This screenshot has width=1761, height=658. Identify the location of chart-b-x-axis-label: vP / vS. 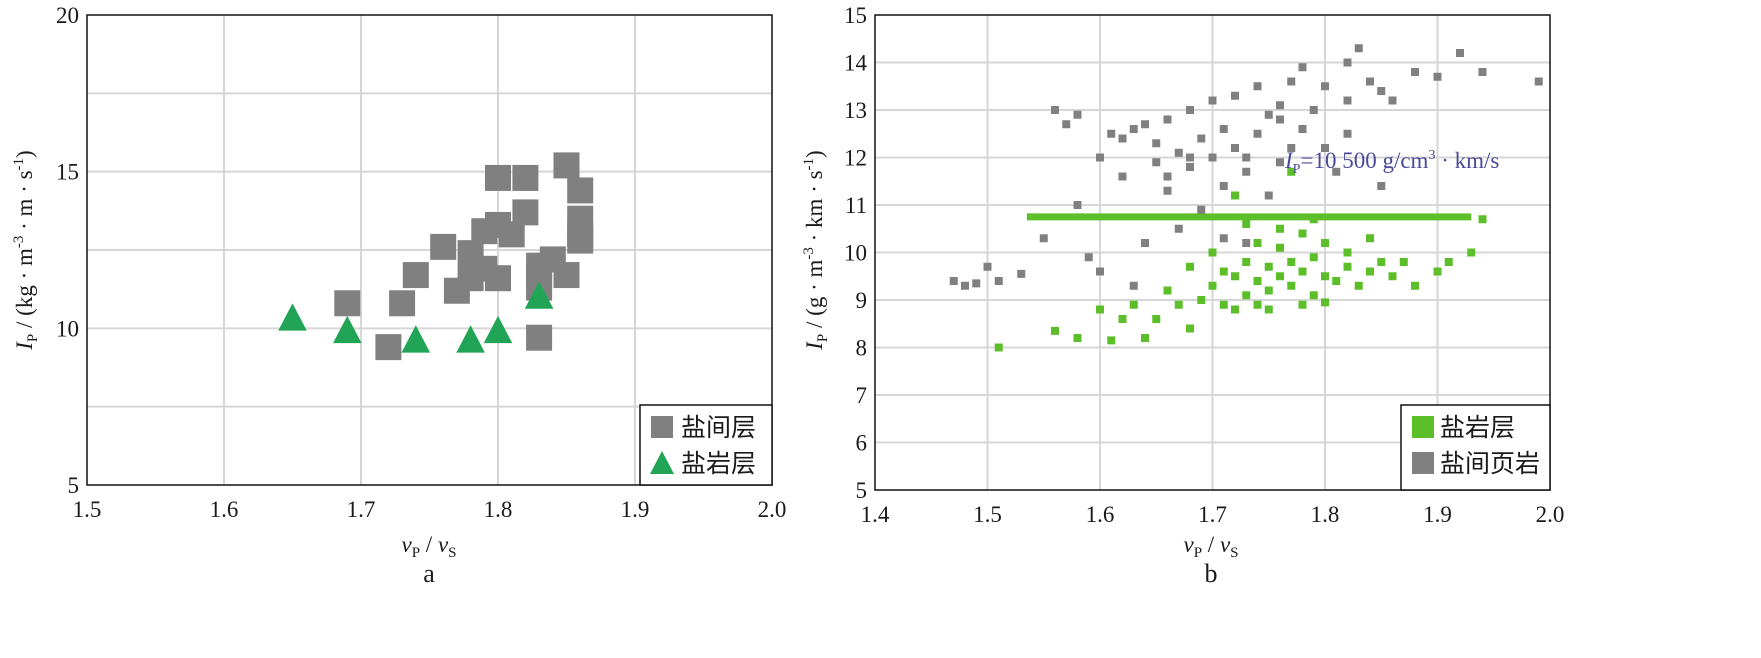
(1210, 546).